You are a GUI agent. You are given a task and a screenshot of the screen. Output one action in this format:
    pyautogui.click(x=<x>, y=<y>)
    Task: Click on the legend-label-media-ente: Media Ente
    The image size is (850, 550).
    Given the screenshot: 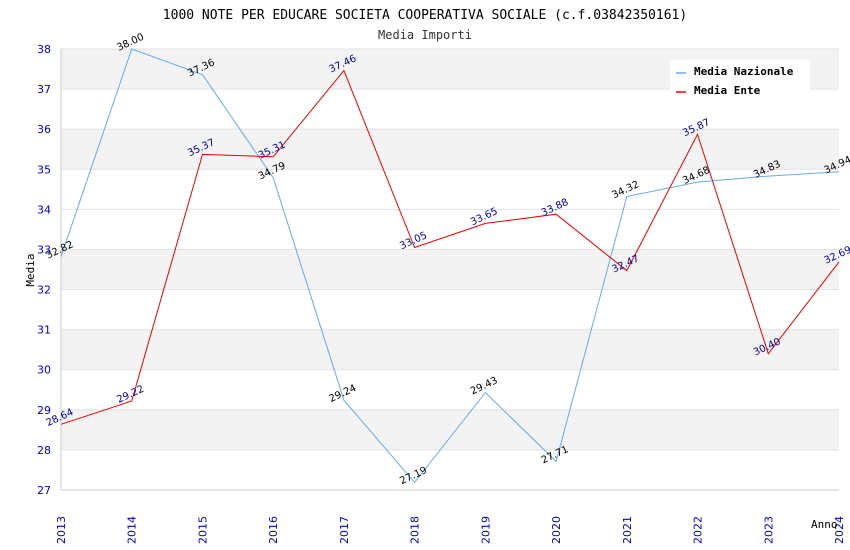 What is the action you would take?
    pyautogui.click(x=727, y=90)
    